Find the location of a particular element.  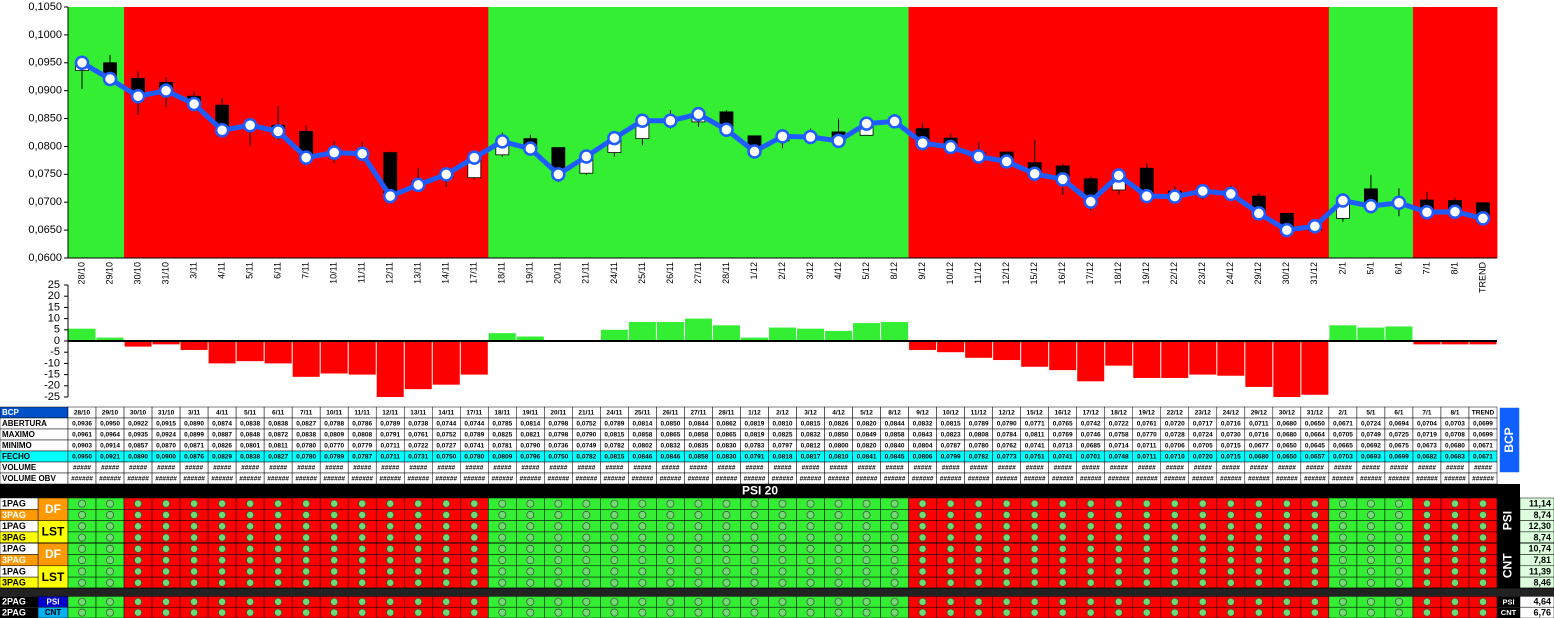

signals-title: PSI 20 is located at coordinates (760, 491).